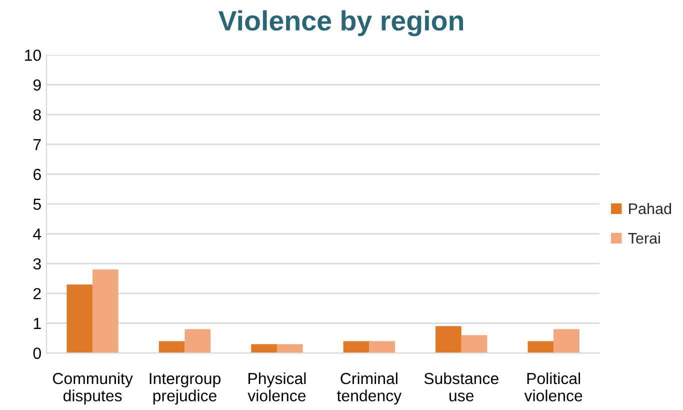  What do you see at coordinates (37, 144) in the screenshot?
I see `y-tick-label: 7` at bounding box center [37, 144].